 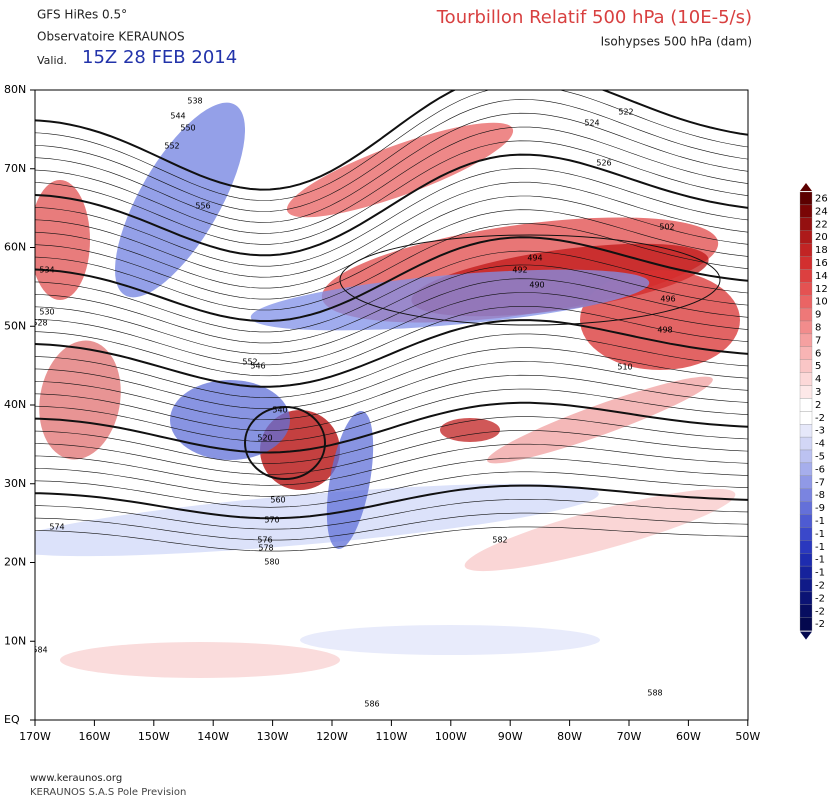 What do you see at coordinates (591, 123) in the screenshot?
I see `contour-label: 524` at bounding box center [591, 123].